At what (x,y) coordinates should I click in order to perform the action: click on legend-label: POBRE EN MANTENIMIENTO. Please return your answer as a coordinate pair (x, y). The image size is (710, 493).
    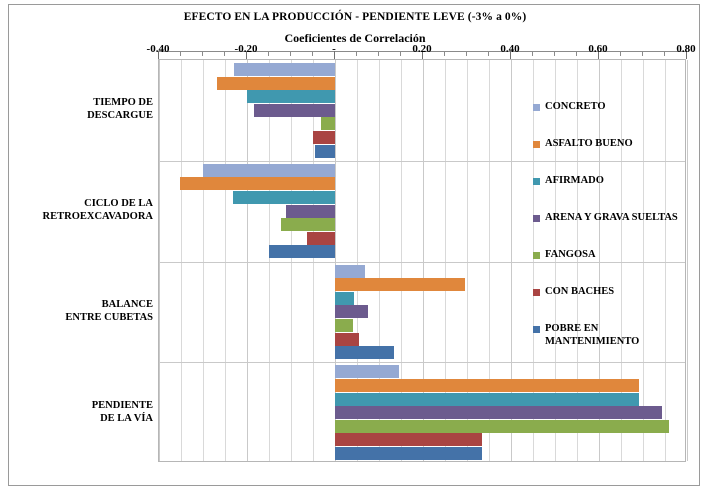
    Looking at the image, I should click on (592, 335).